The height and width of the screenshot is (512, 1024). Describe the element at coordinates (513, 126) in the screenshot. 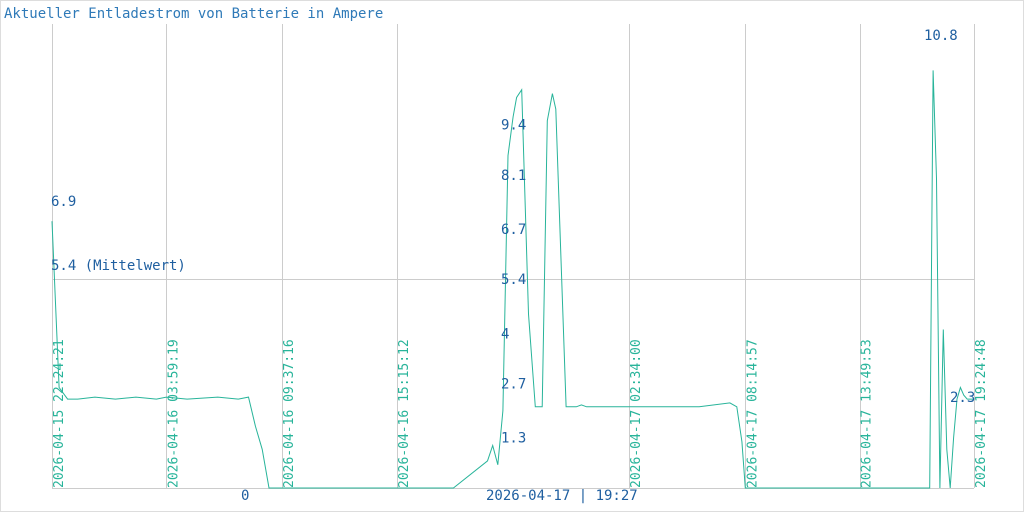

I see `y-tick-label: 9.4` at that location.